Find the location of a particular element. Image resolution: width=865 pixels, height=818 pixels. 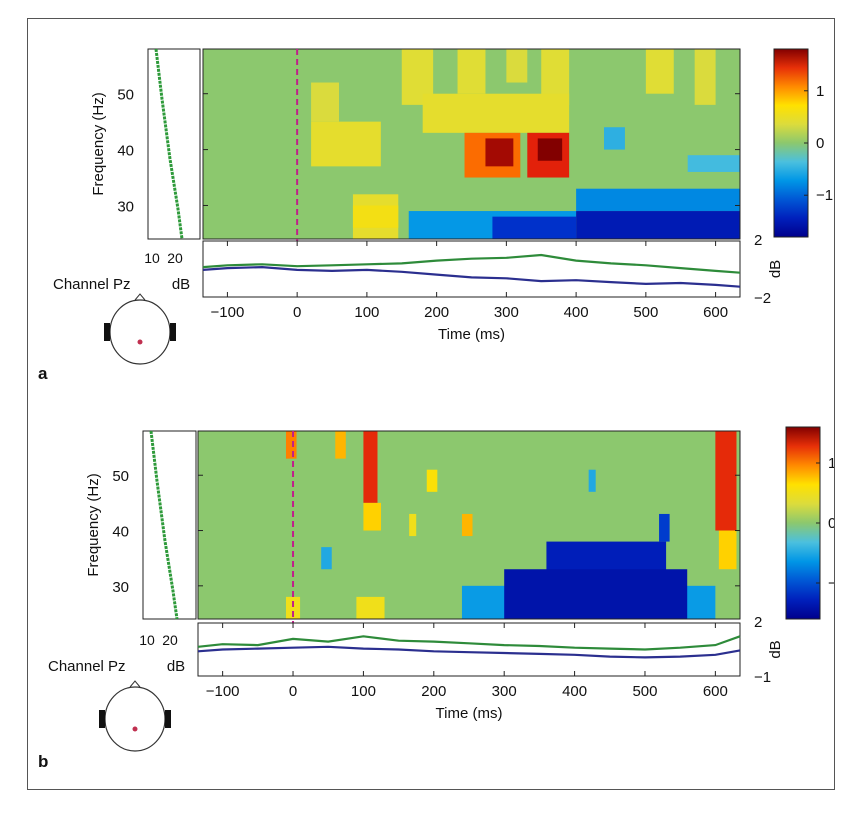

panel-letter: b is located at coordinates (43, 761).